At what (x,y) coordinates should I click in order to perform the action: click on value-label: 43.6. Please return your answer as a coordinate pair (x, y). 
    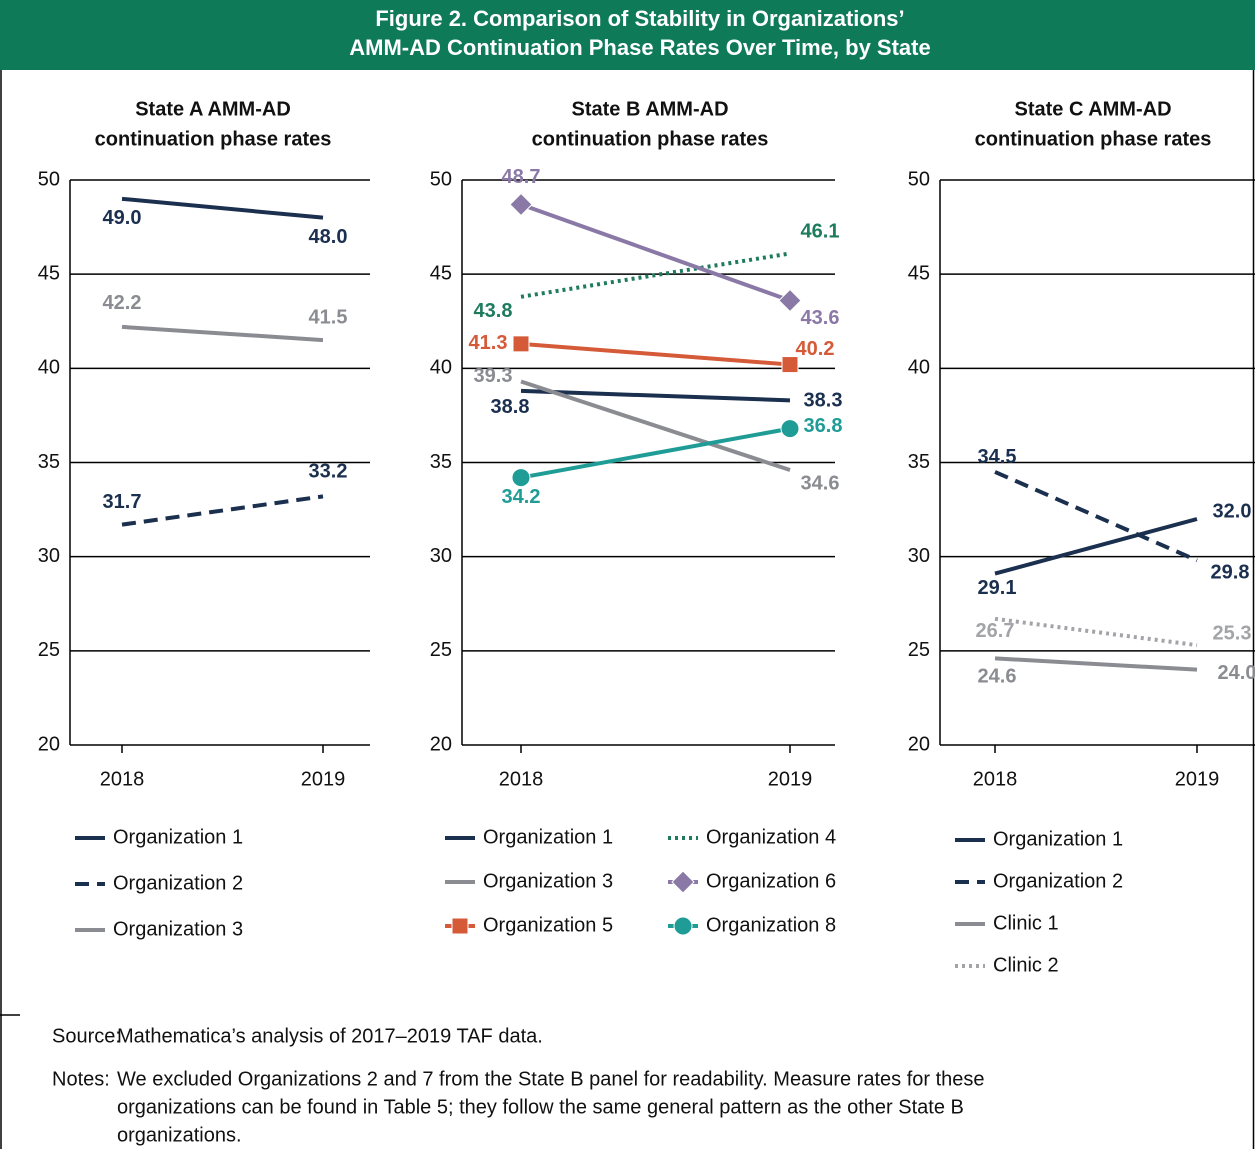
    Looking at the image, I should click on (820, 318).